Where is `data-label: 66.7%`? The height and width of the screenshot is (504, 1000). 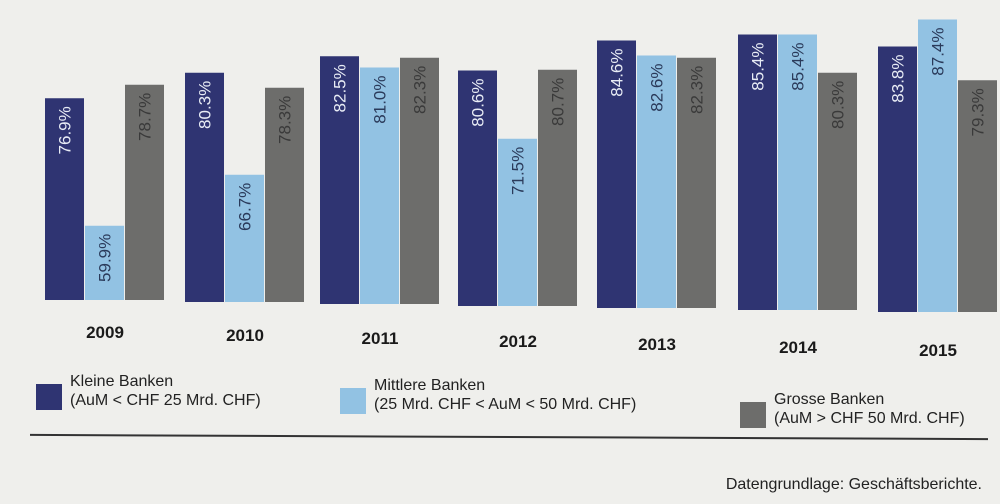
data-label: 66.7% is located at coordinates (245, 207).